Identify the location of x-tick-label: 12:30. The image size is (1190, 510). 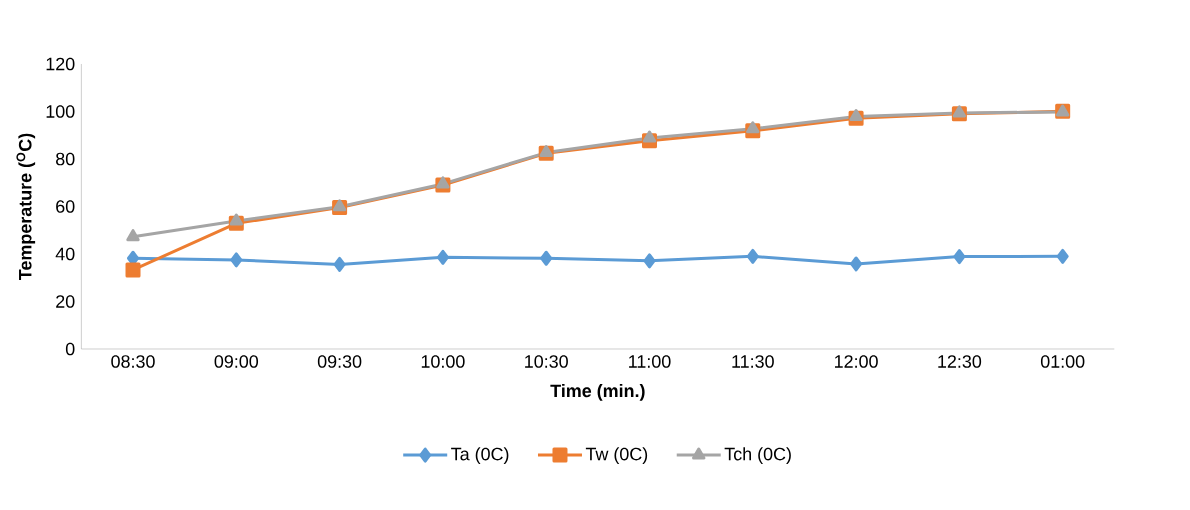
(960, 361).